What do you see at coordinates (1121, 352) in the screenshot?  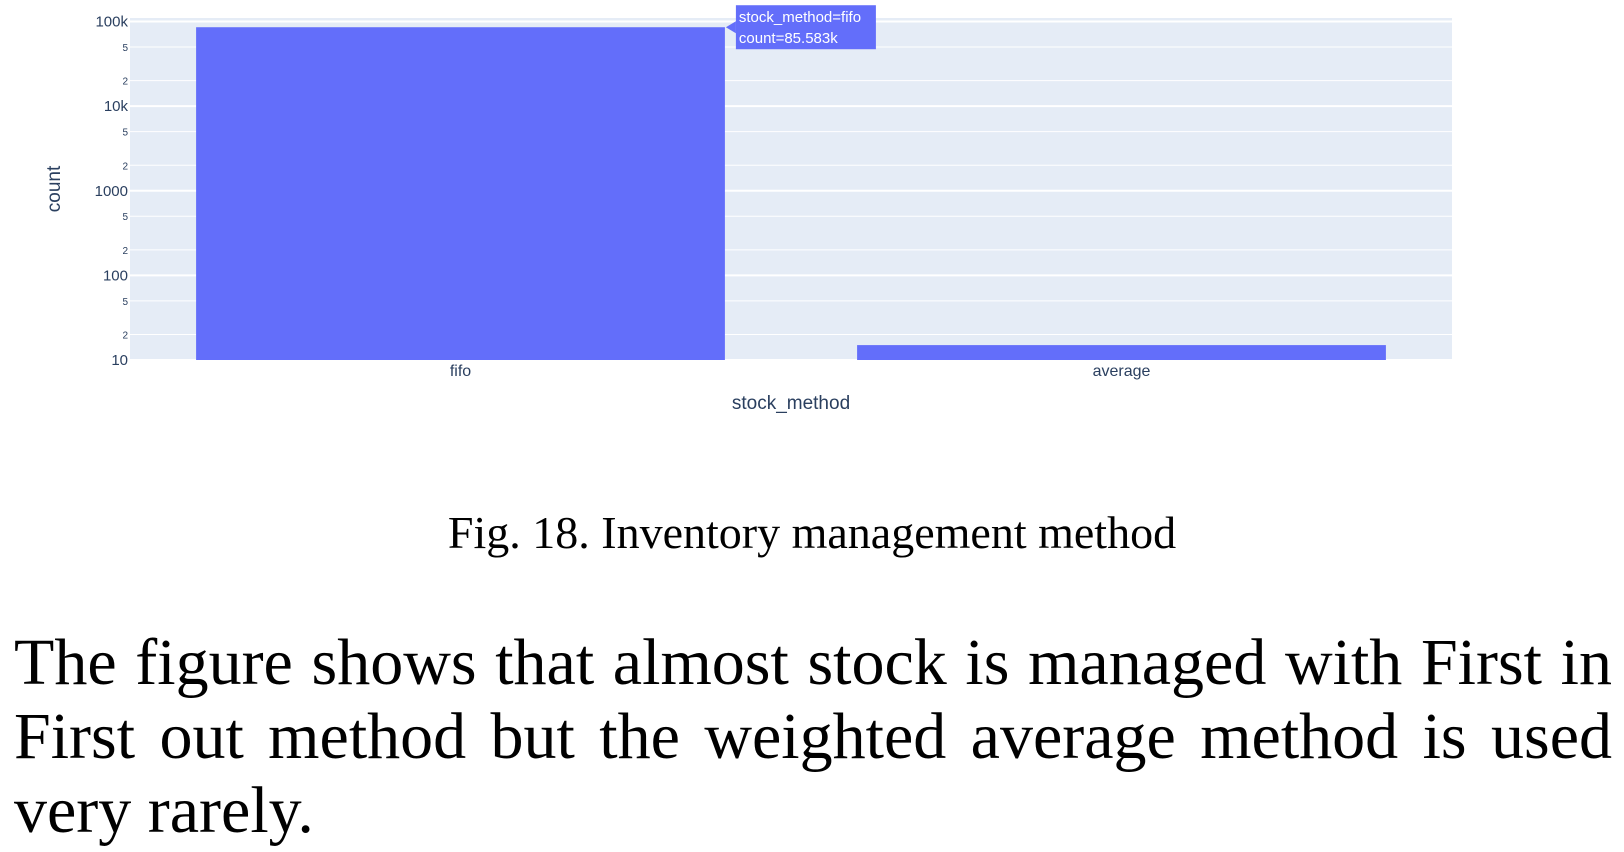 I see `bar-average` at bounding box center [1121, 352].